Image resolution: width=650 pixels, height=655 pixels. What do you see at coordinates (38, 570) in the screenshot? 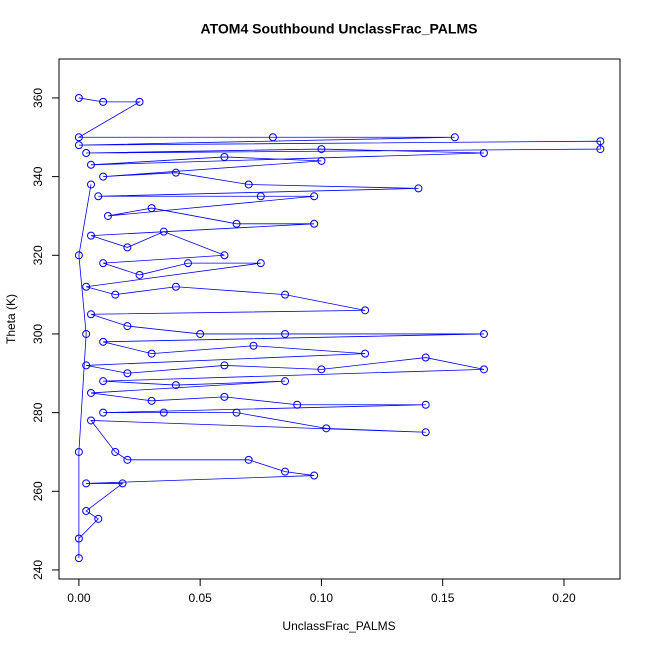
I see `y-tick-label: 240` at bounding box center [38, 570].